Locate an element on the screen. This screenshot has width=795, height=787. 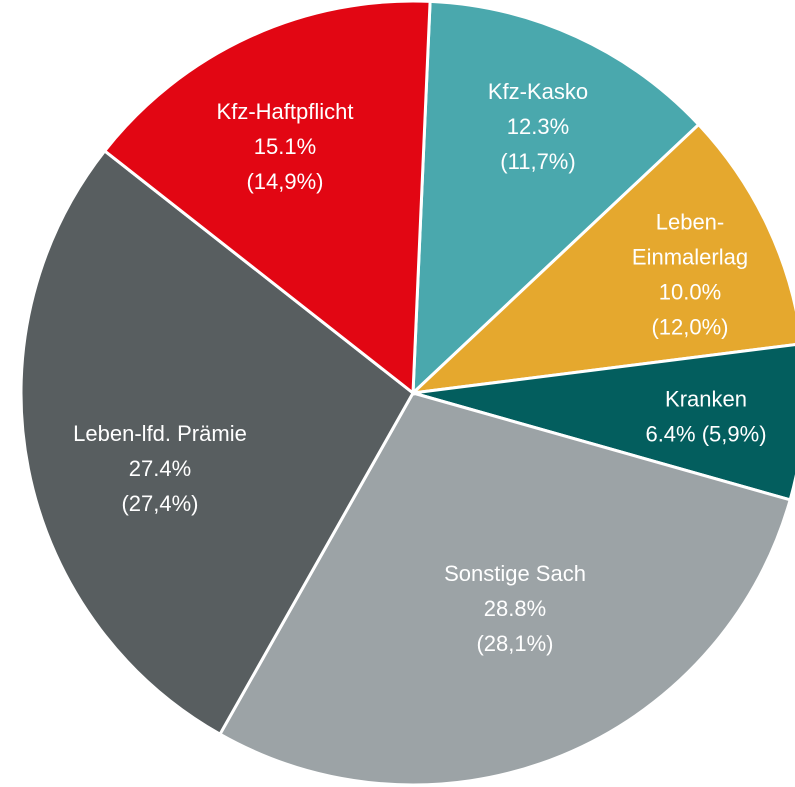
prior-label: (11,7%) is located at coordinates (537, 161).